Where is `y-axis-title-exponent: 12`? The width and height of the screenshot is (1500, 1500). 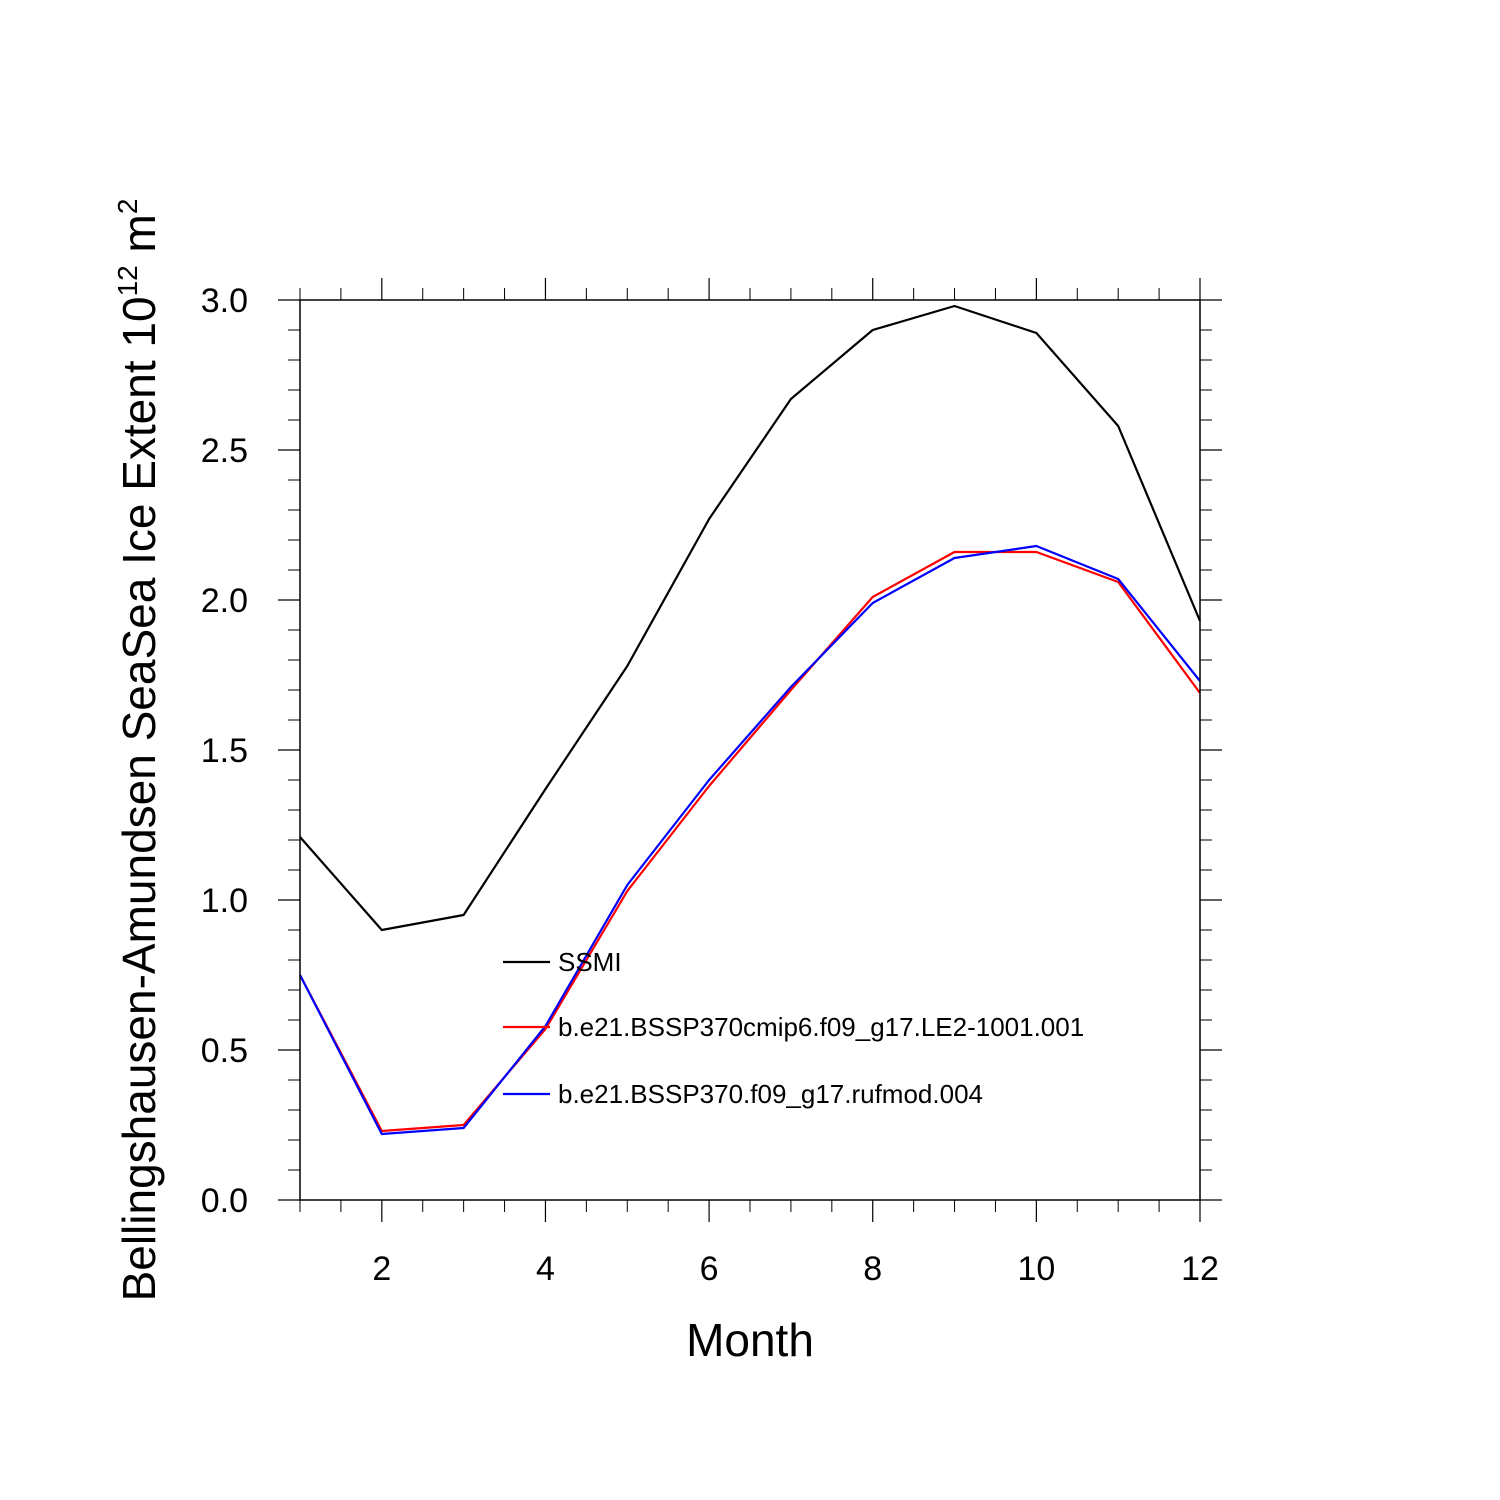
y-axis-title-exponent: 12 is located at coordinates (127, 280).